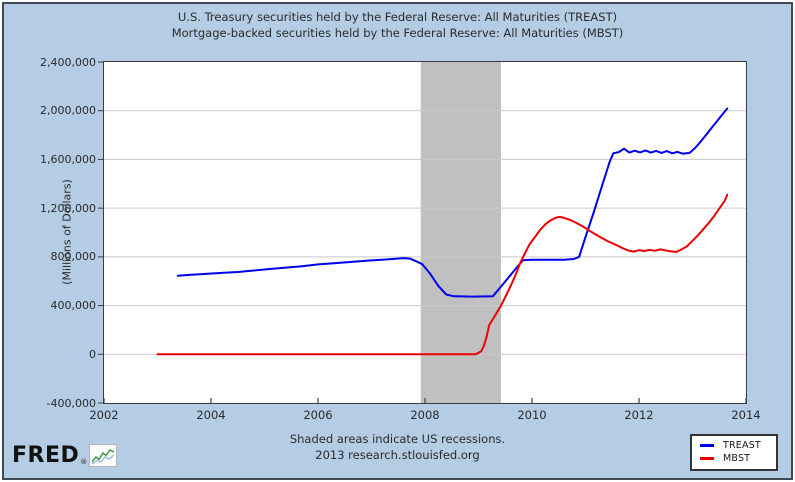  What do you see at coordinates (746, 415) in the screenshot?
I see `x-tick-label: 2014` at bounding box center [746, 415].